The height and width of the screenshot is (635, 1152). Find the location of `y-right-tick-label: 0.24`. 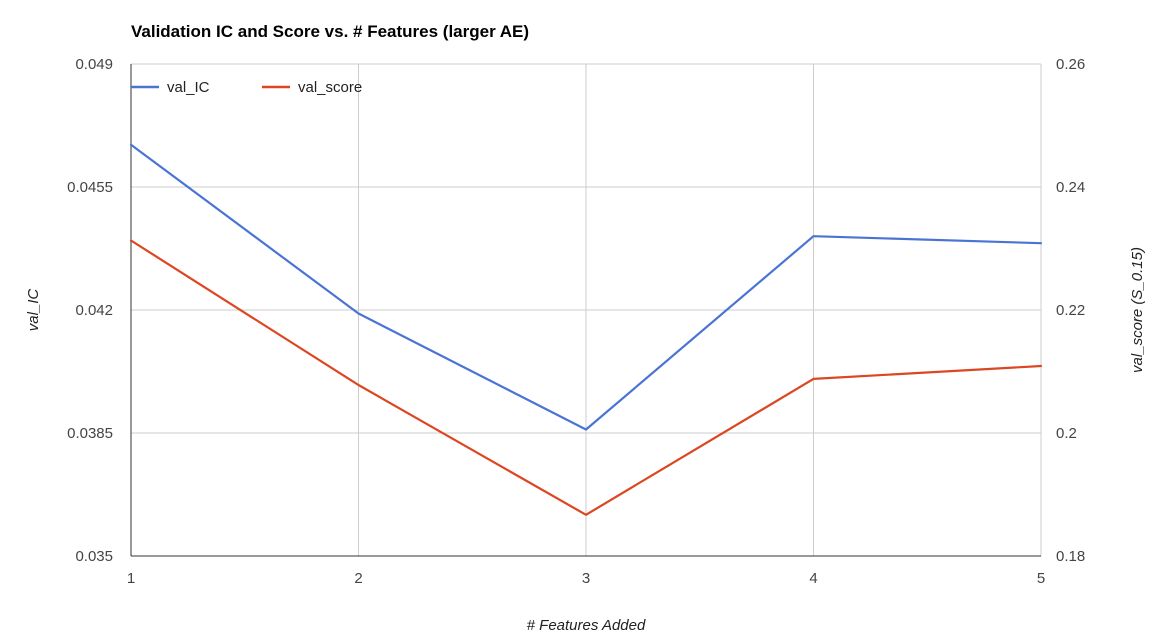

y-right-tick-label: 0.24 is located at coordinates (1070, 187).